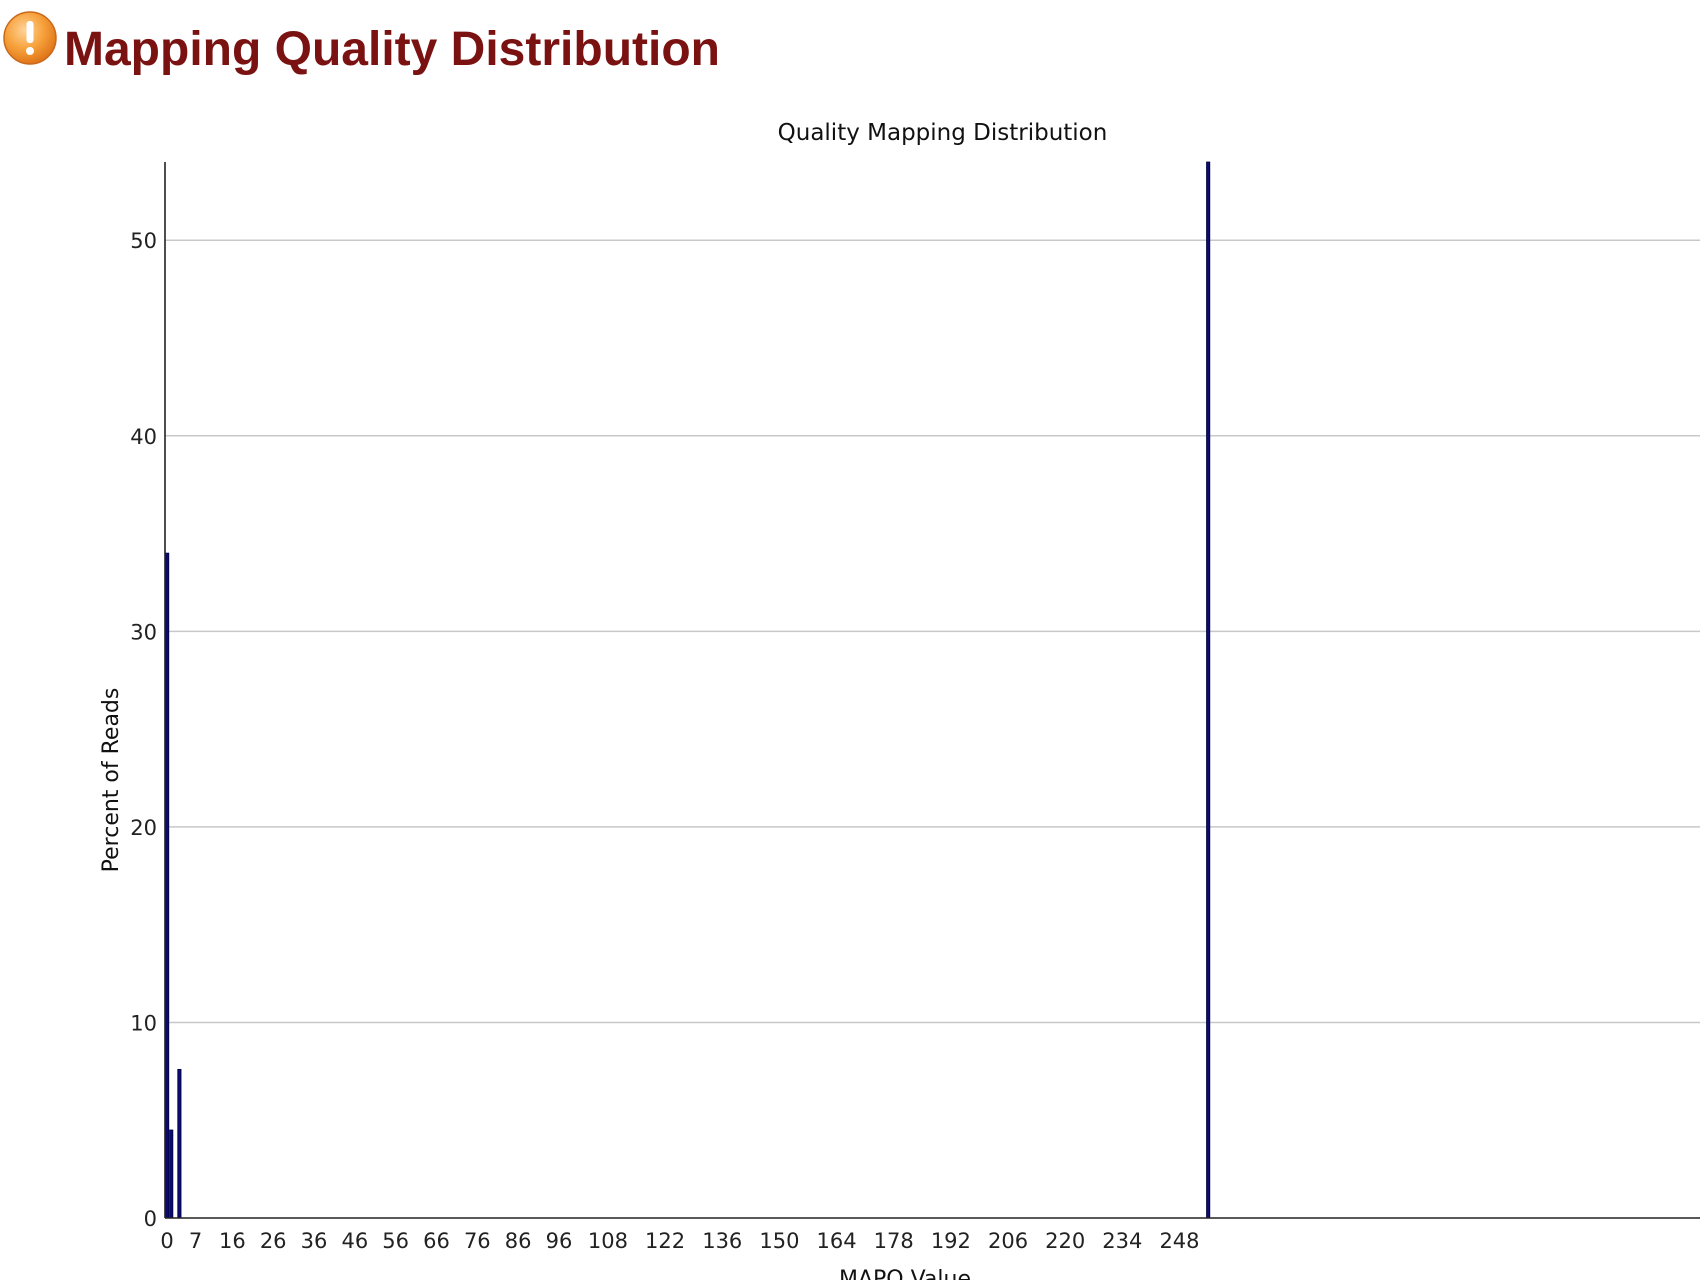  Describe the element at coordinates (143, 437) in the screenshot. I see `y-tick-label: 40` at that location.